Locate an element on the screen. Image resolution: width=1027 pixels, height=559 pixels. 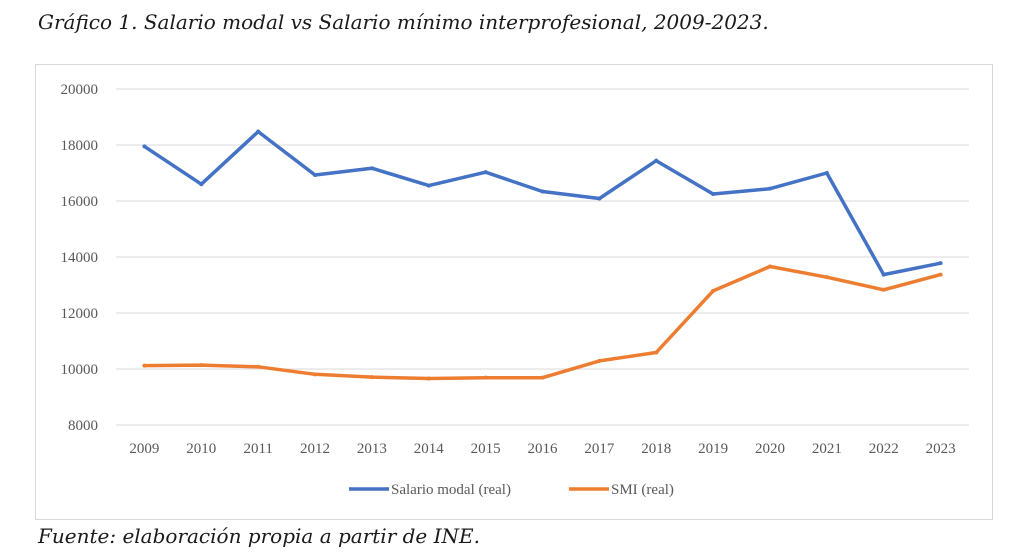
y-tick-label: 18000 is located at coordinates (80, 146).